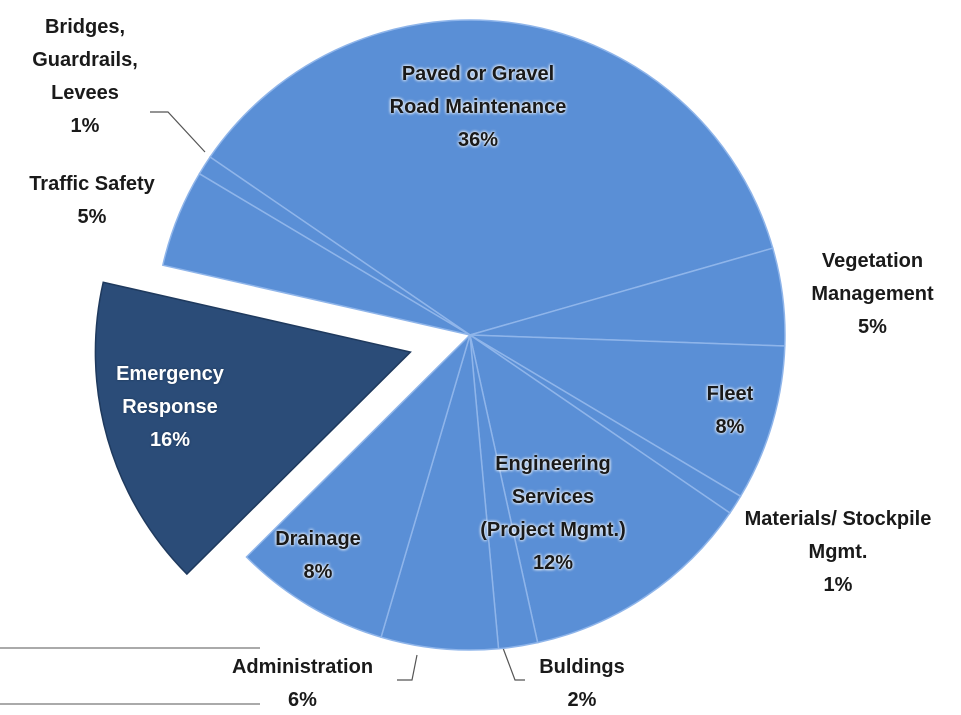  What do you see at coordinates (582, 667) in the screenshot?
I see `category-name: Buldings` at bounding box center [582, 667].